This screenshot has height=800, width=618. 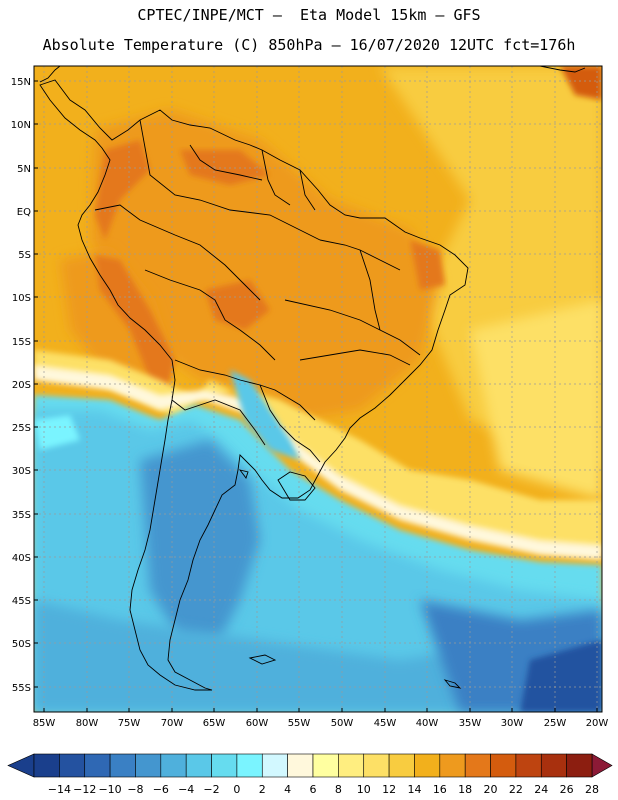 What do you see at coordinates (59, 789) in the screenshot?
I see `colorbar-label: −14` at bounding box center [59, 789].